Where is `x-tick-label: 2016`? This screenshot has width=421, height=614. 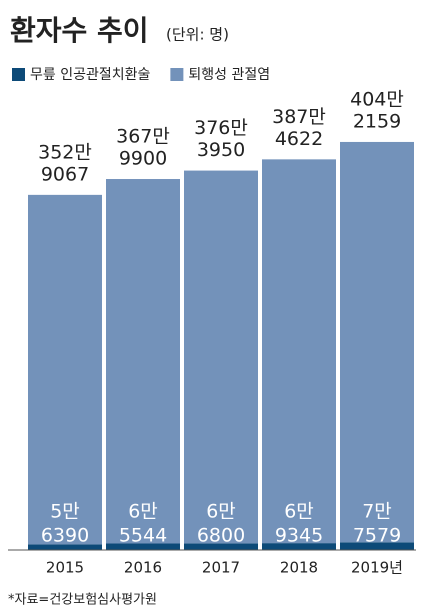 x-tick-label: 2016 is located at coordinates (143, 568).